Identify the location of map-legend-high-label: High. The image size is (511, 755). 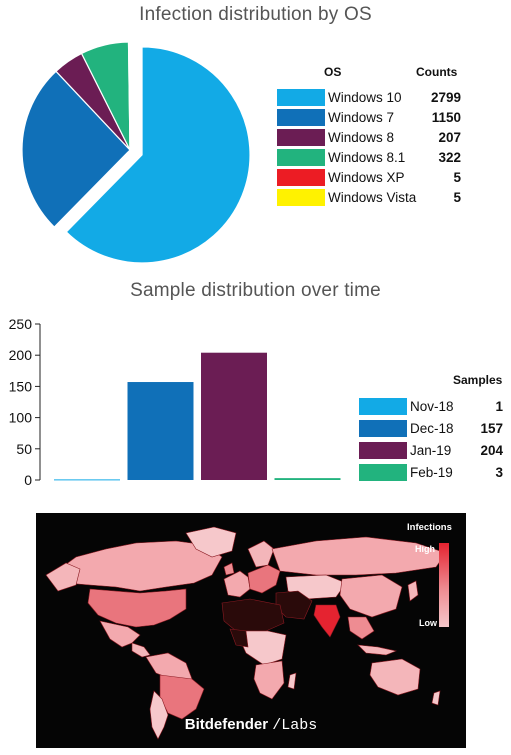
(425, 549).